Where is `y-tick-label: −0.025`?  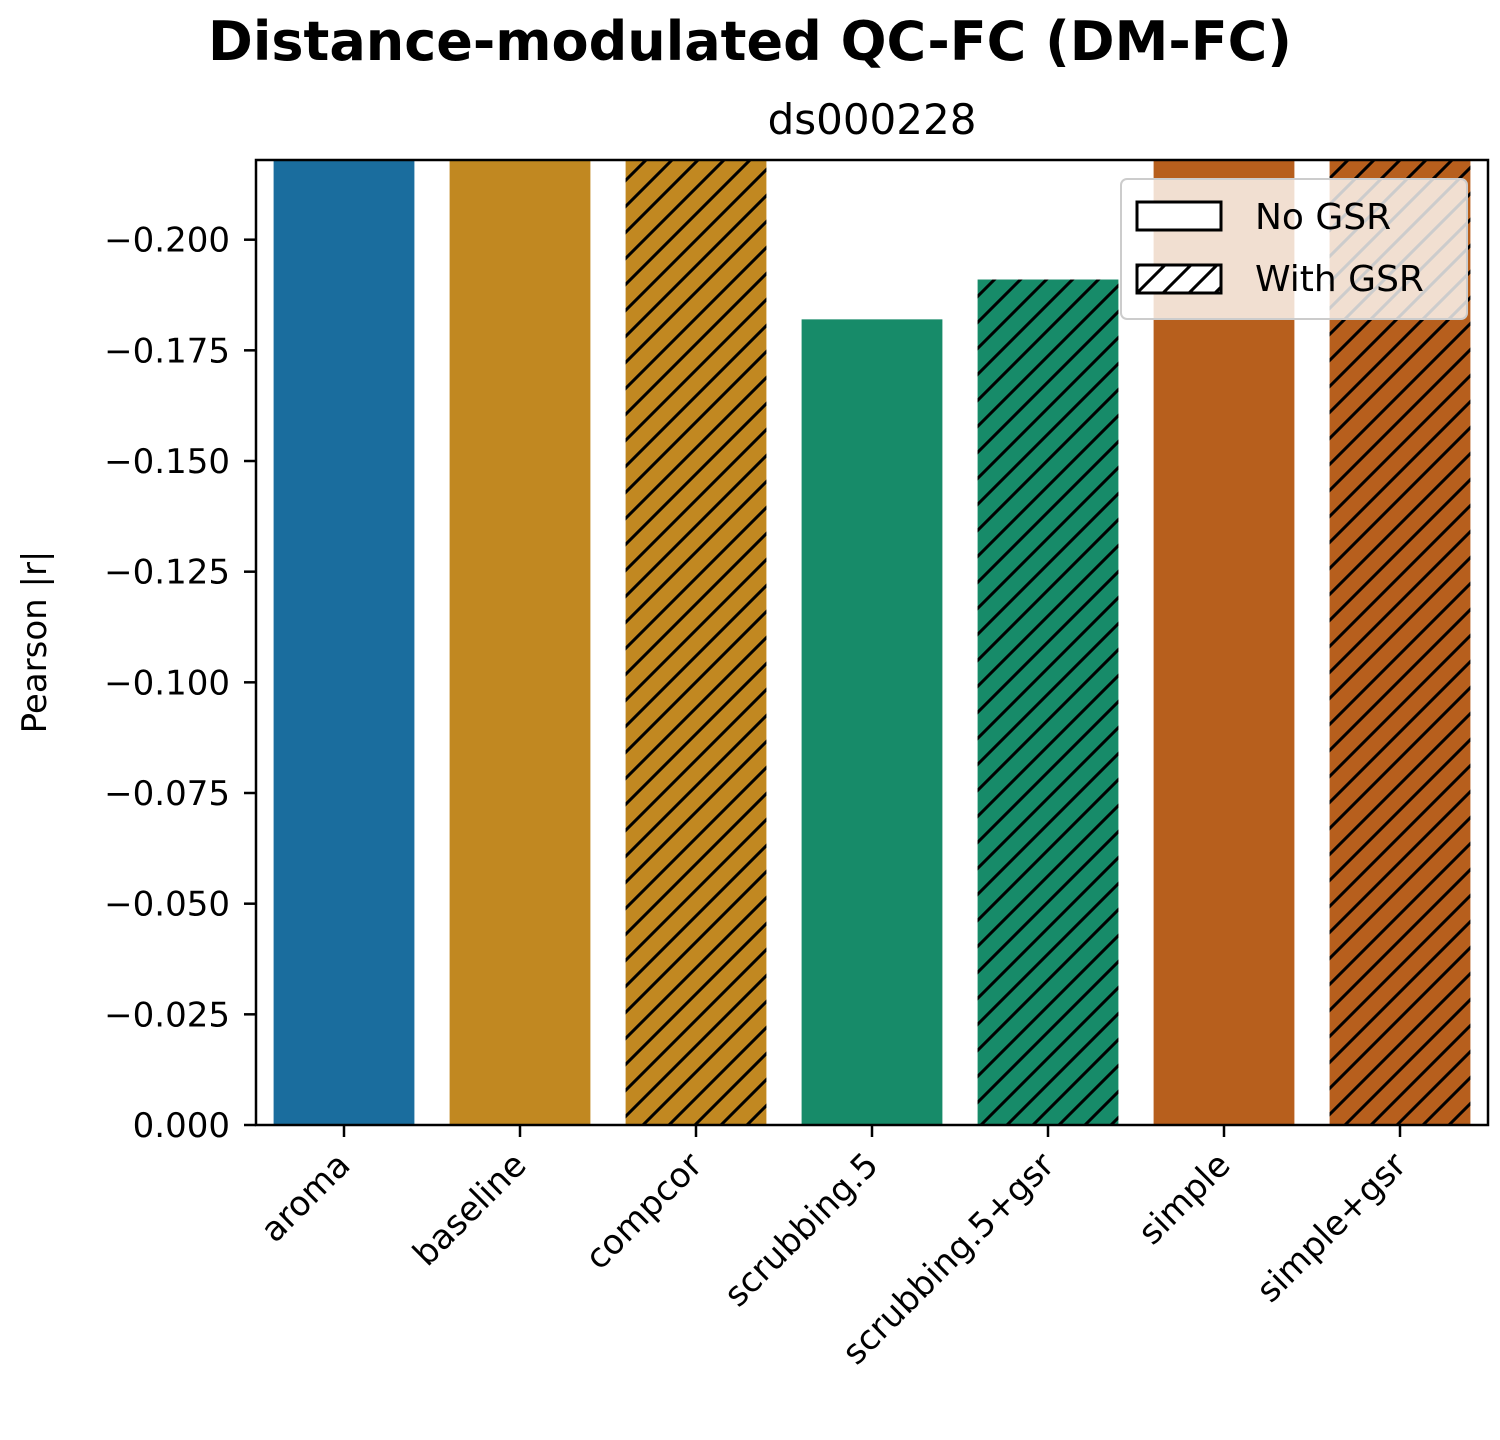
y-tick-label: −0.025 is located at coordinates (167, 1015).